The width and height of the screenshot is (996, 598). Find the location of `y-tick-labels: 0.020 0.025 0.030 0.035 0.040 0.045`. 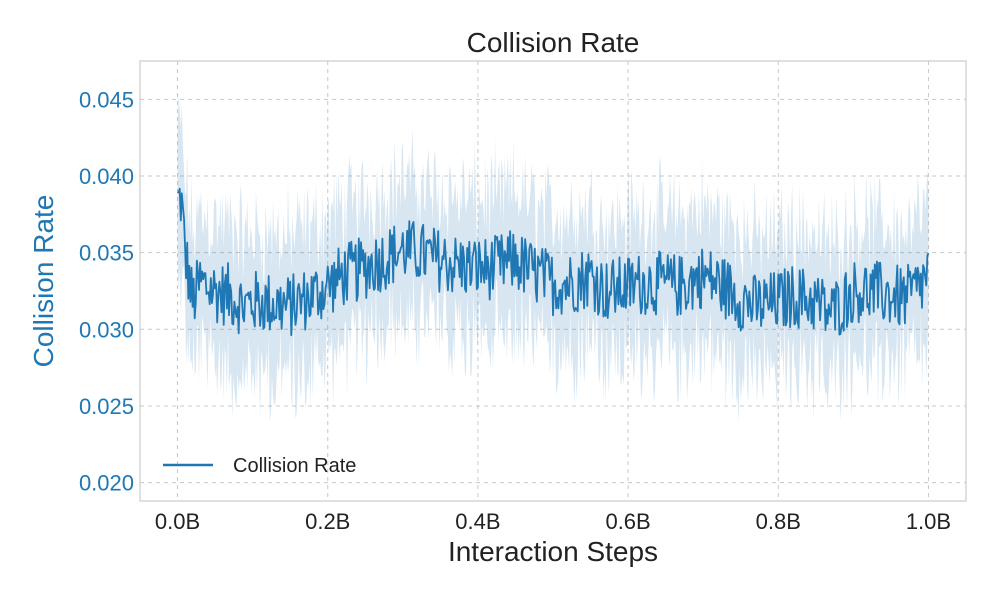

y-tick-labels: 0.020 0.025 0.030 0.035 0.040 0.045 is located at coordinates (106, 291).